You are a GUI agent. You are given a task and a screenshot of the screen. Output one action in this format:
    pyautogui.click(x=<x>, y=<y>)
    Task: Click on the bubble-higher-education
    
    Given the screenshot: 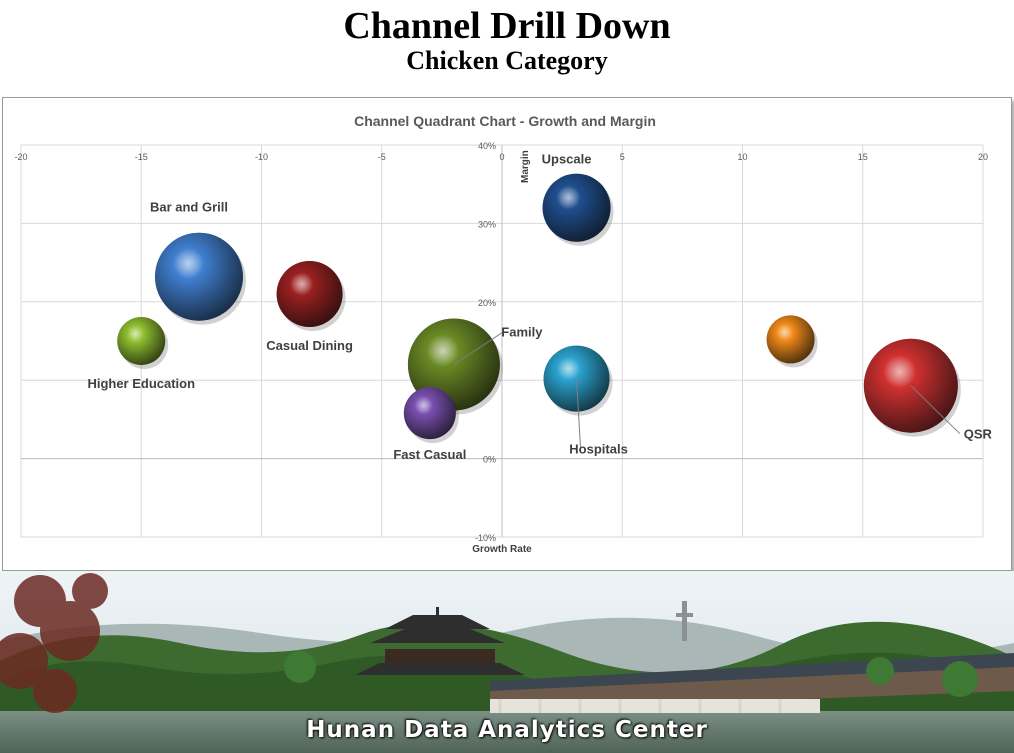 What is the action you would take?
    pyautogui.click(x=141, y=341)
    